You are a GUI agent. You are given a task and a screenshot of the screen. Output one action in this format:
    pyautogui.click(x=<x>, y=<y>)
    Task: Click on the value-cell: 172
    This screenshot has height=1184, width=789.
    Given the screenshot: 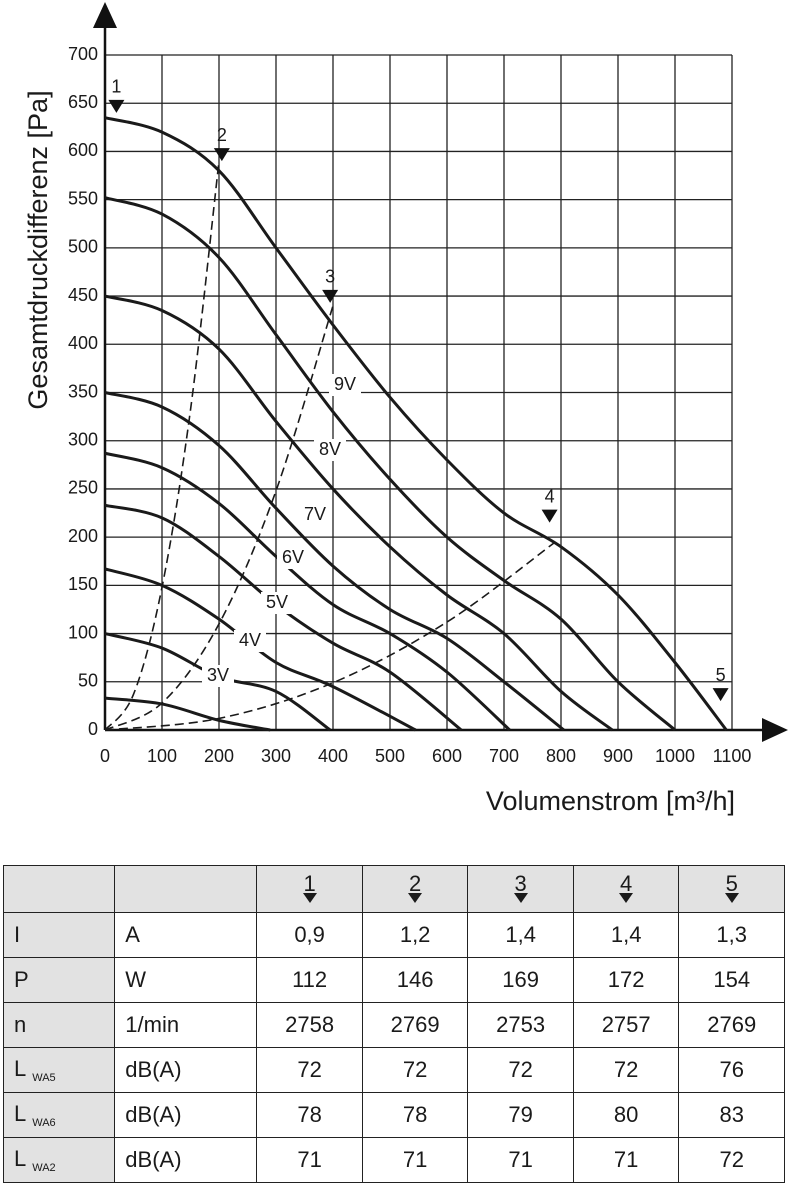 What is the action you would take?
    pyautogui.click(x=626, y=980)
    